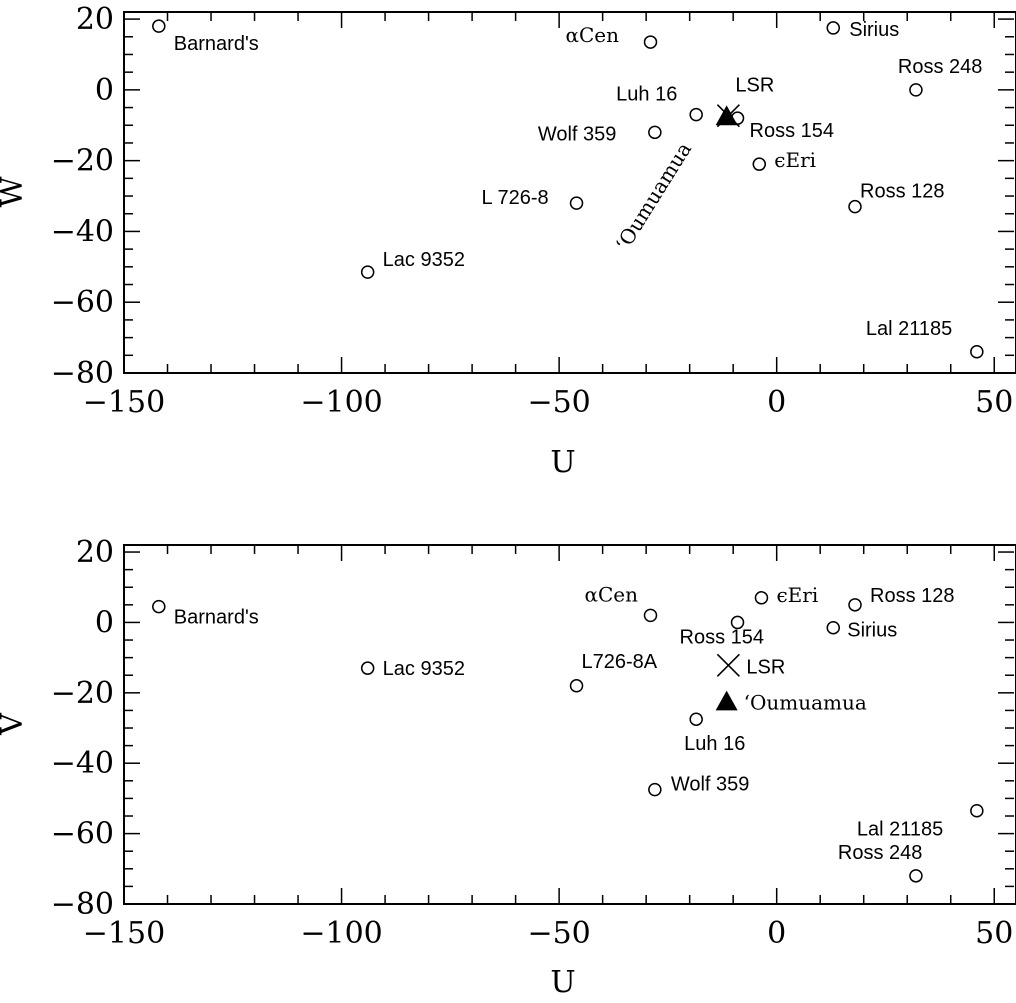  Describe the element at coordinates (620, 662) in the screenshot. I see `label-l726-8a: L726-8A` at that location.